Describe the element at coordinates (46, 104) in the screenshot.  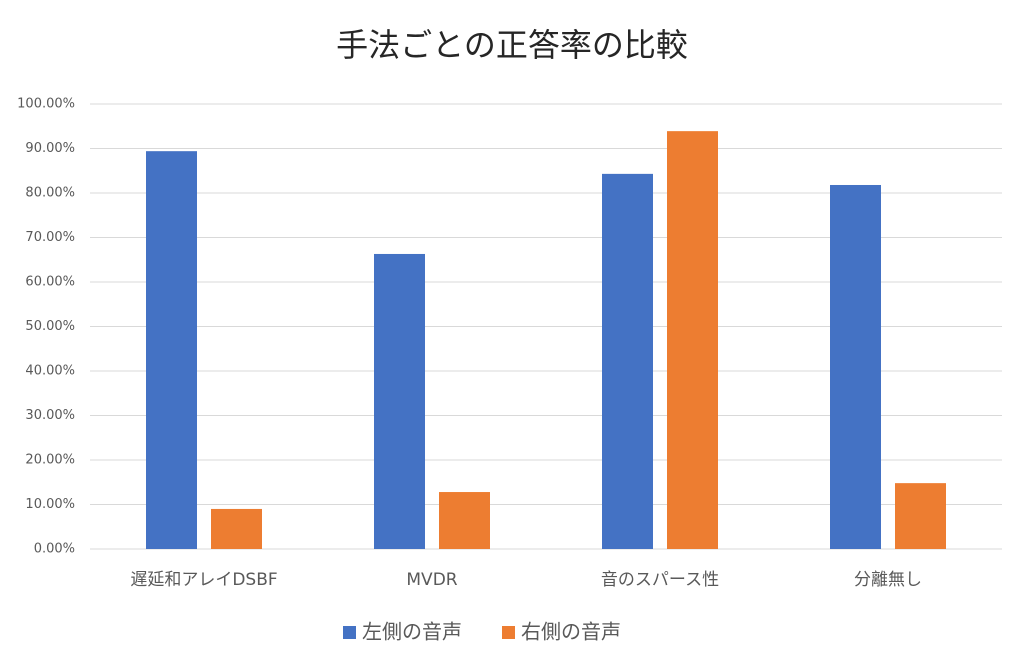
I see `y-tick-label: 100.00%` at that location.